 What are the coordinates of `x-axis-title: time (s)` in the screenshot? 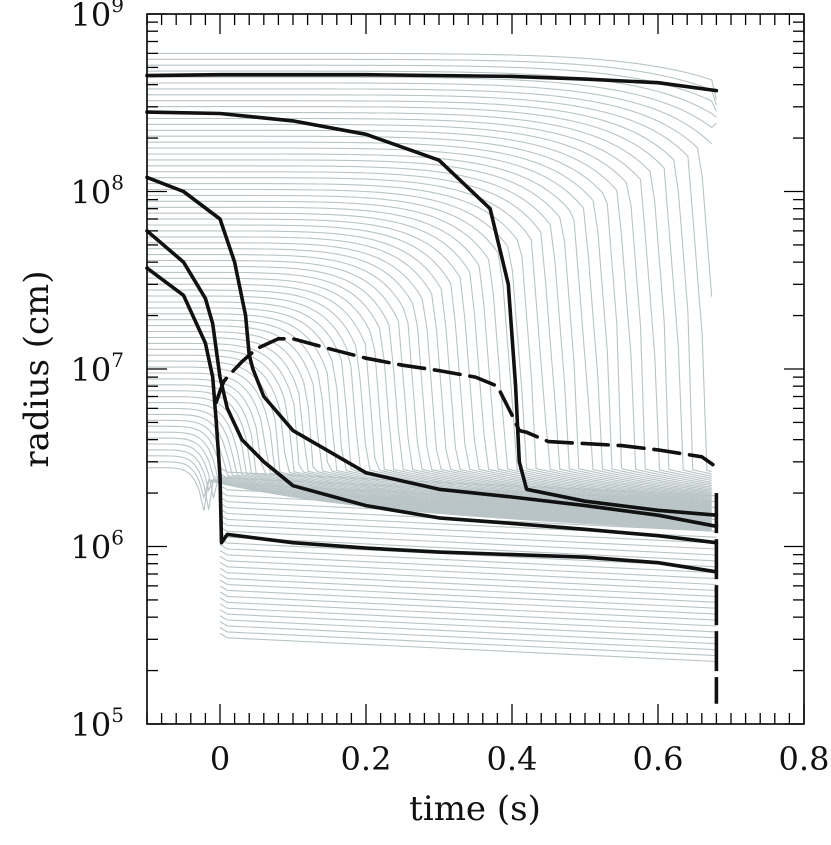 It's located at (475, 809).